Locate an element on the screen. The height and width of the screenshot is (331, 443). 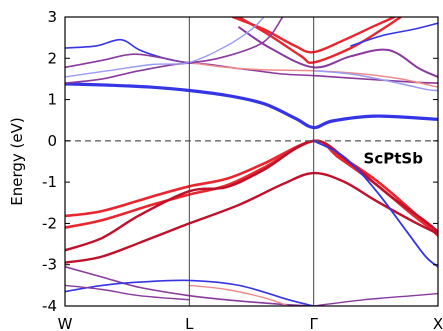
y-tick-label: 2 is located at coordinates (52, 58).